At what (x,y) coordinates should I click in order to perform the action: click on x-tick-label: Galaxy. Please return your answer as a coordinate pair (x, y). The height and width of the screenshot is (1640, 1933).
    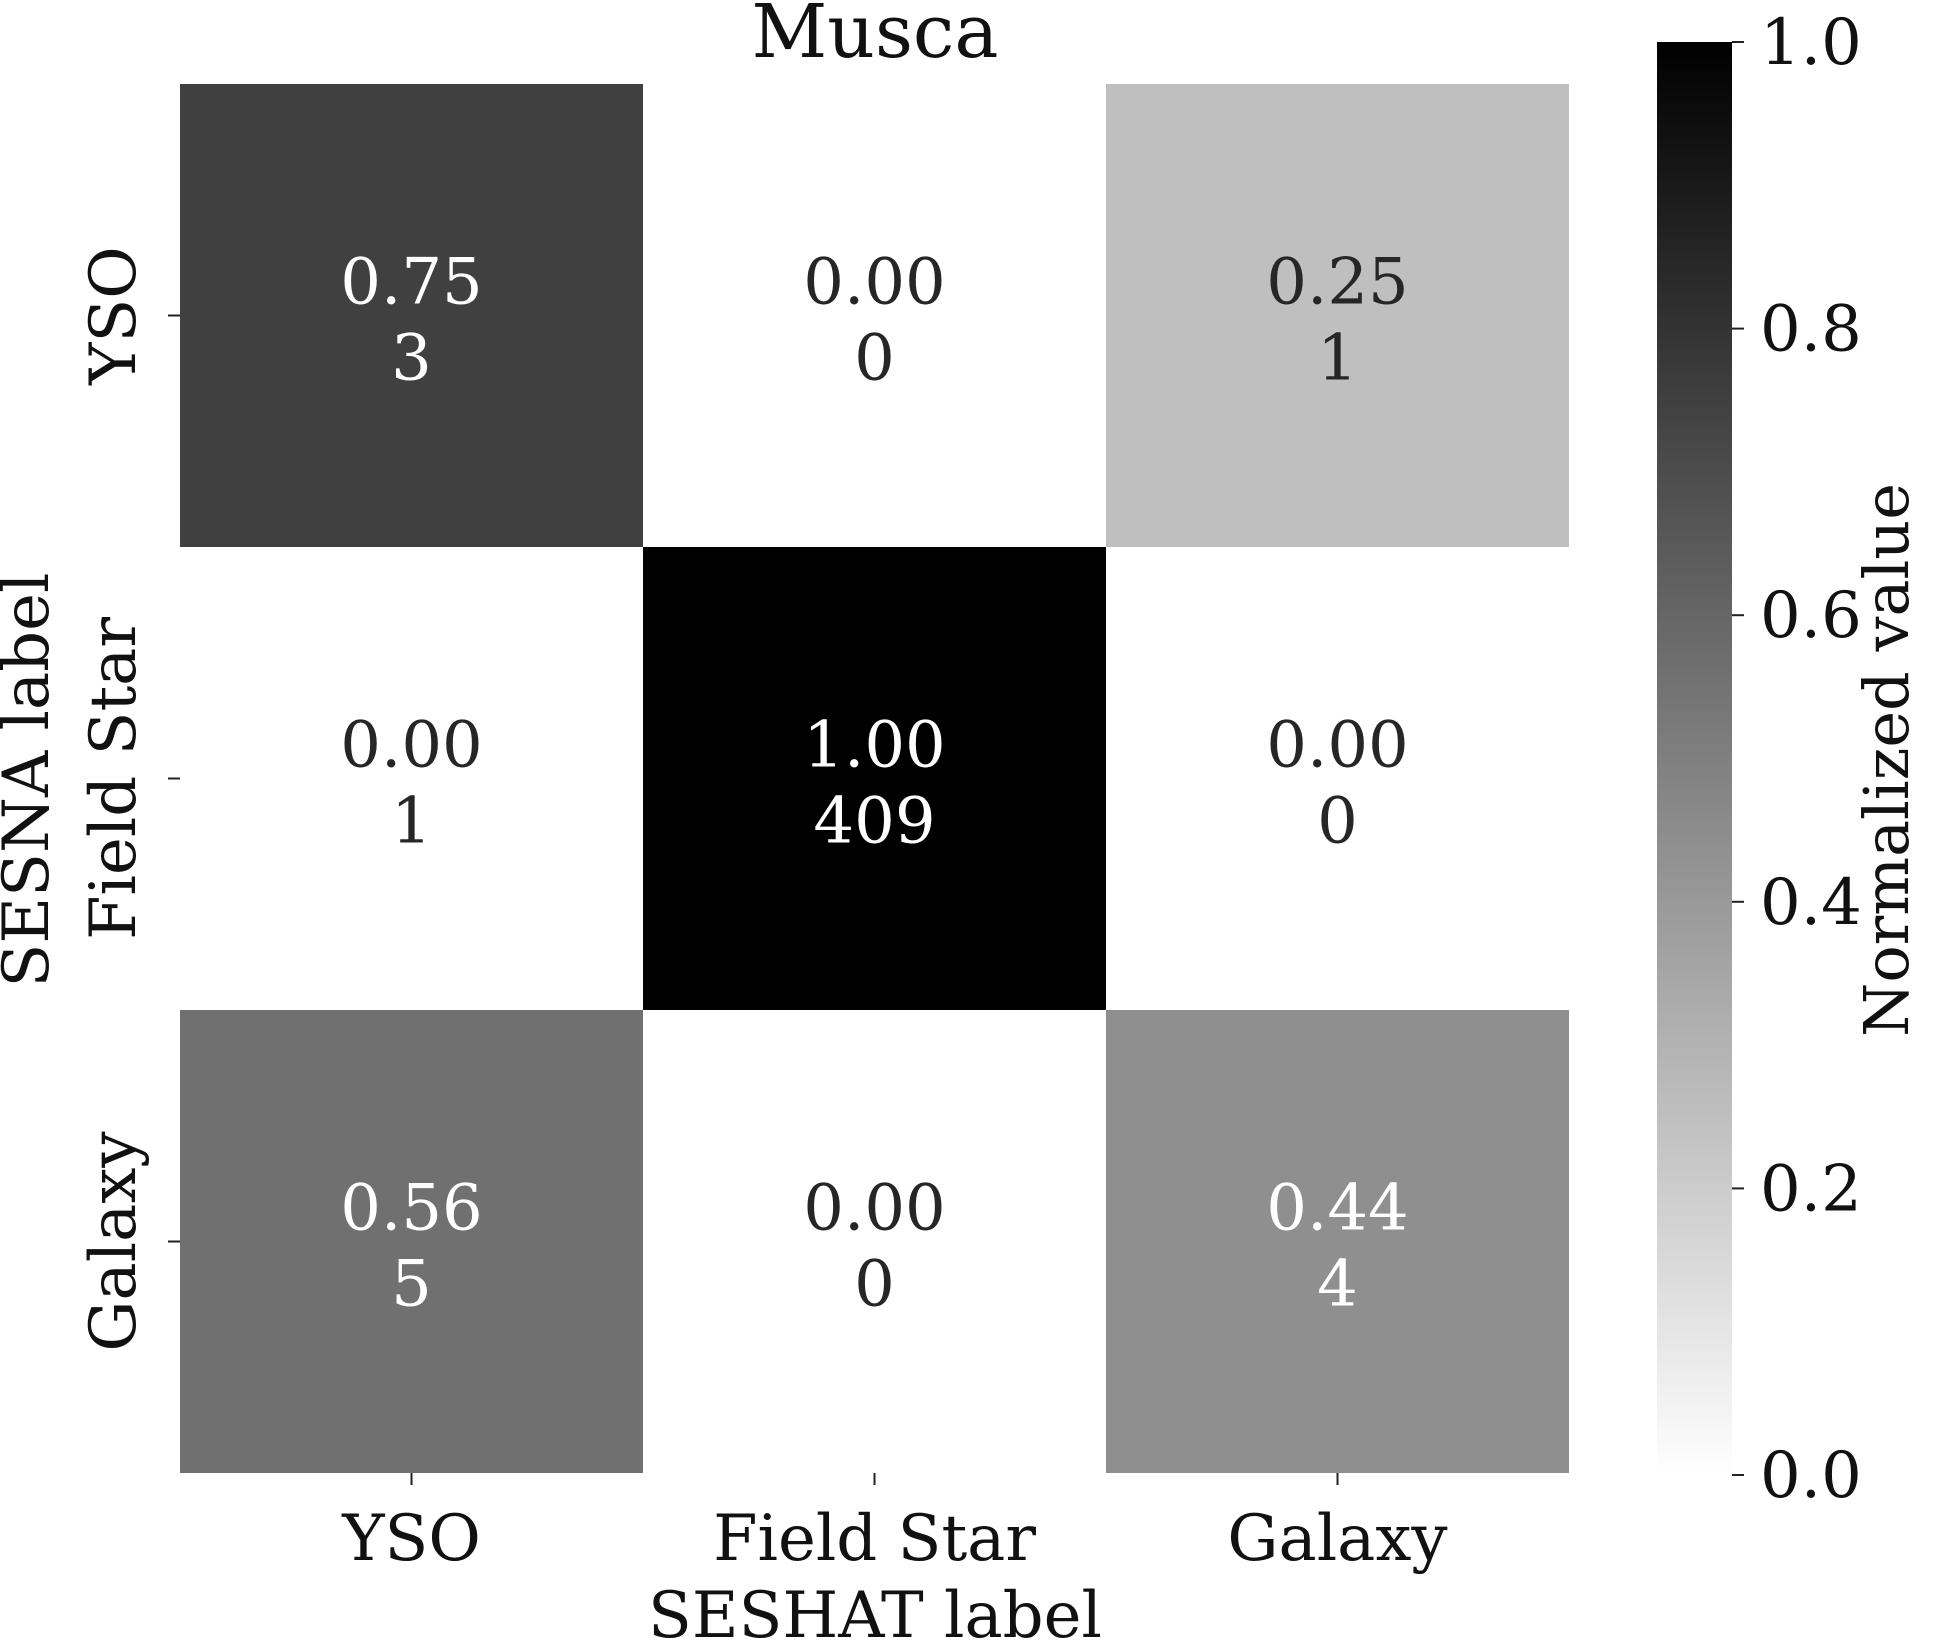
    Looking at the image, I should click on (1337, 1539).